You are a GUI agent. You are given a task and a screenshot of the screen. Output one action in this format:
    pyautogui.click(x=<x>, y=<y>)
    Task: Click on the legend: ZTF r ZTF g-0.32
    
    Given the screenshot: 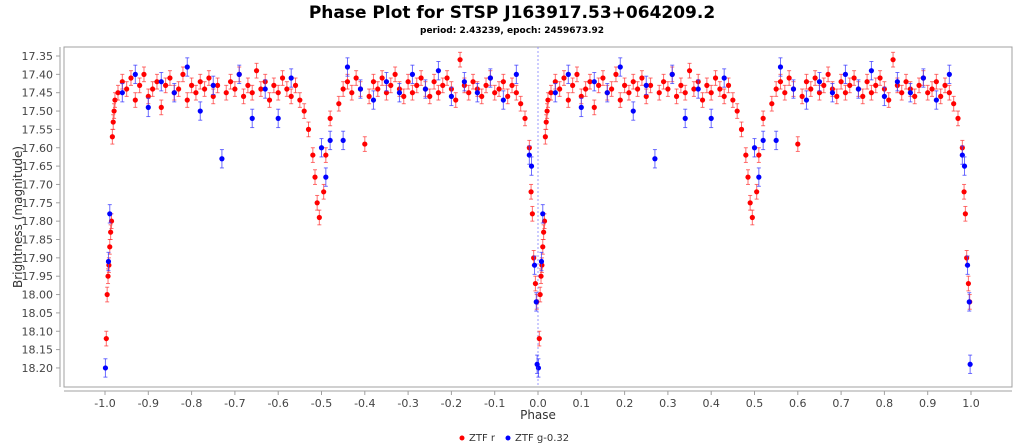 What is the action you would take?
    pyautogui.click(x=514, y=438)
    